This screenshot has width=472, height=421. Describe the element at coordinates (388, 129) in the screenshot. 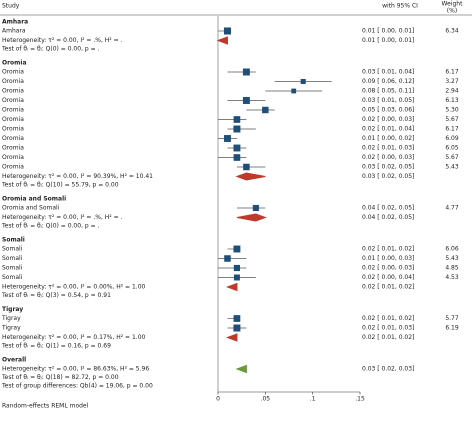

I see `ci-label: 0.02 [ 0.01, 0.04]` at that location.